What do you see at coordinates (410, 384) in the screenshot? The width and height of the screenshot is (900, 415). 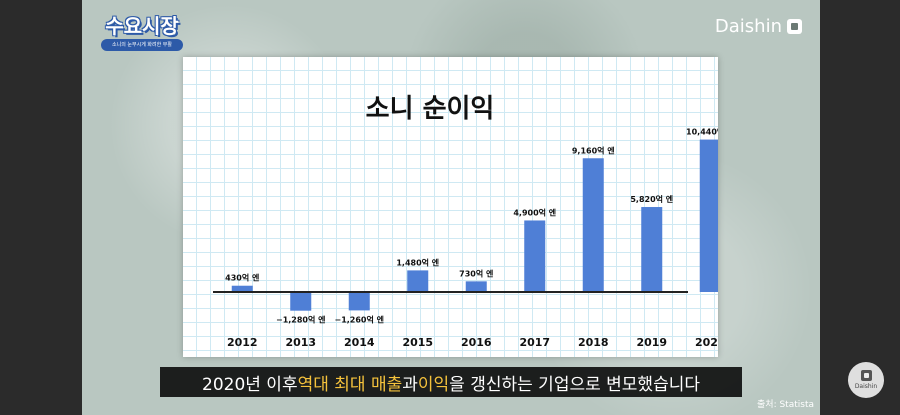 I see `subtitle-text-2: 과` at bounding box center [410, 384].